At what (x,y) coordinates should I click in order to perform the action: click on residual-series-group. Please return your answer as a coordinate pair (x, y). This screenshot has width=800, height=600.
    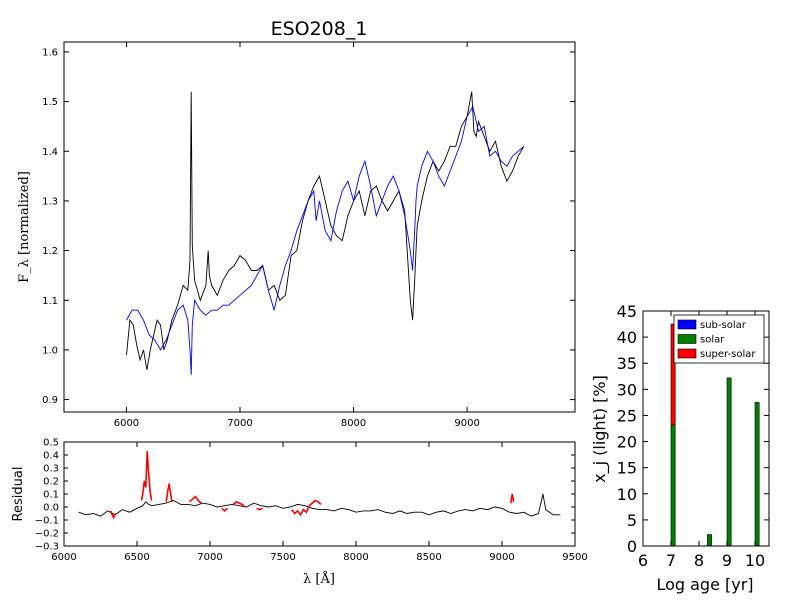
    Looking at the image, I should click on (319, 485).